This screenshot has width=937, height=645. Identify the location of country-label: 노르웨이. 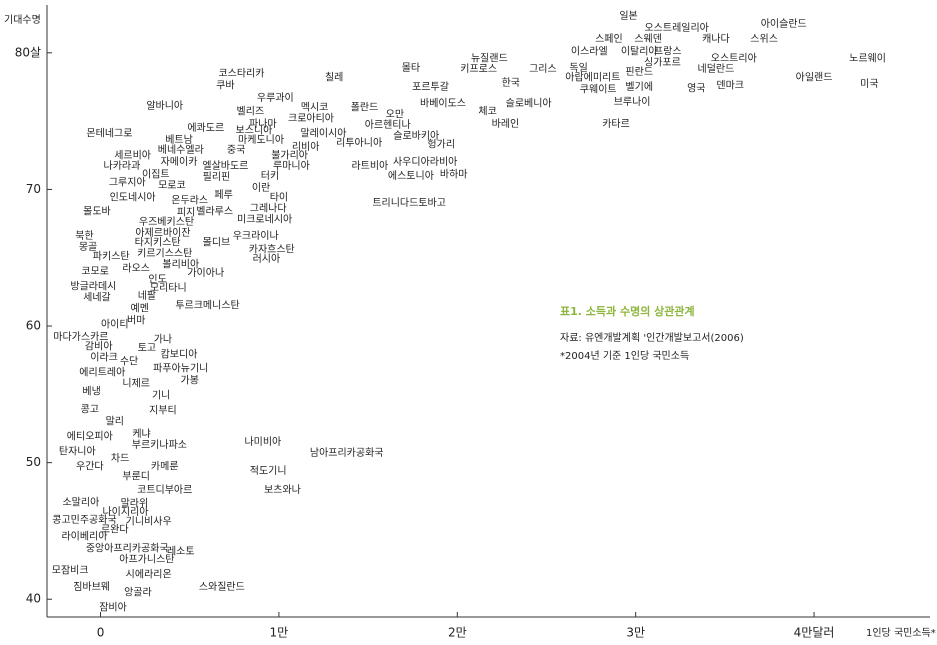
(867, 58).